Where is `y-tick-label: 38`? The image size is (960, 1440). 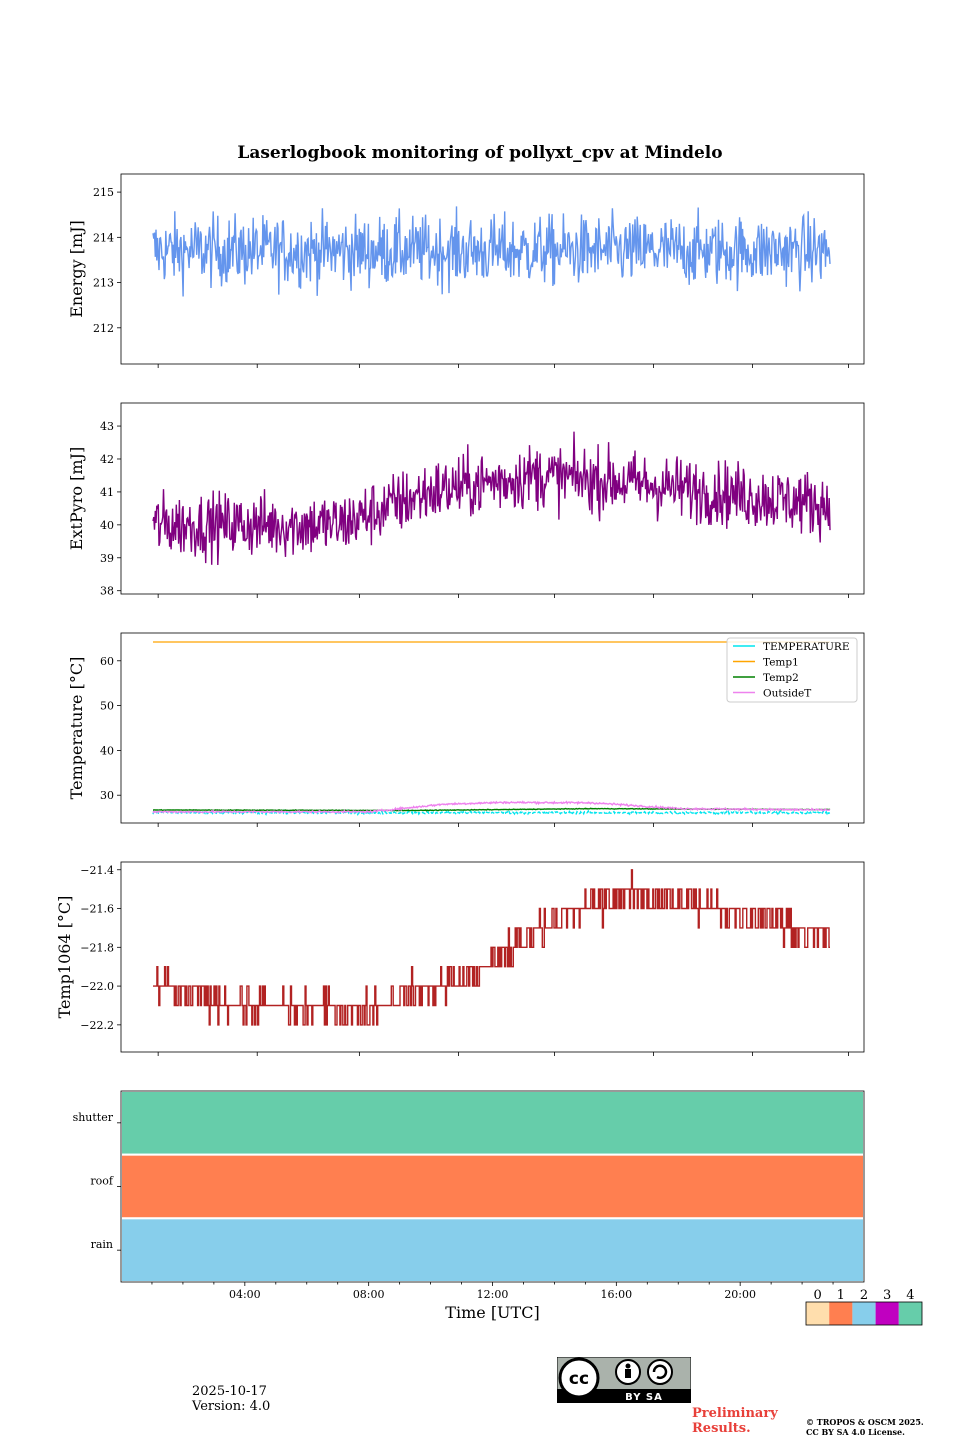
y-tick-label: 38 is located at coordinates (107, 591).